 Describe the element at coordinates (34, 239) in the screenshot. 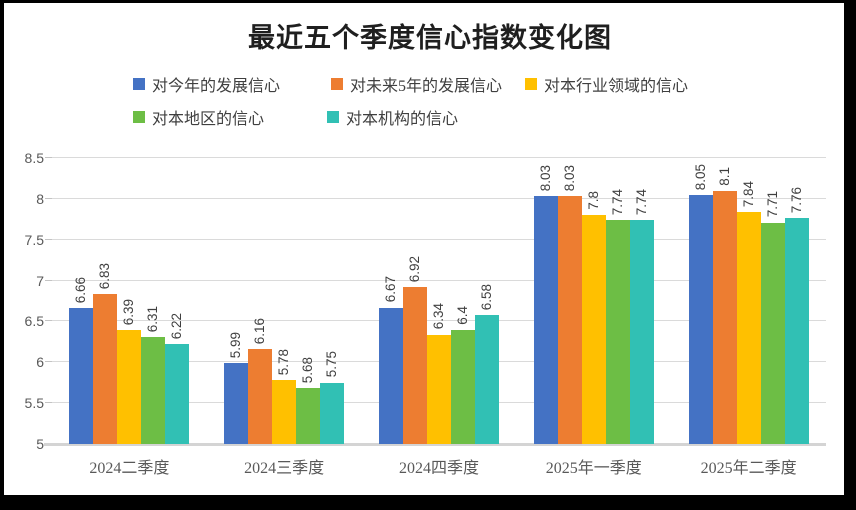

I see `y-axis-label: 7.5` at that location.